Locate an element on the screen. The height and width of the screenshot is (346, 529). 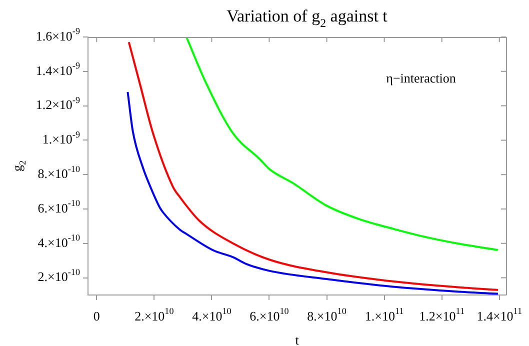
x-axis-title: t is located at coordinates (297, 339).